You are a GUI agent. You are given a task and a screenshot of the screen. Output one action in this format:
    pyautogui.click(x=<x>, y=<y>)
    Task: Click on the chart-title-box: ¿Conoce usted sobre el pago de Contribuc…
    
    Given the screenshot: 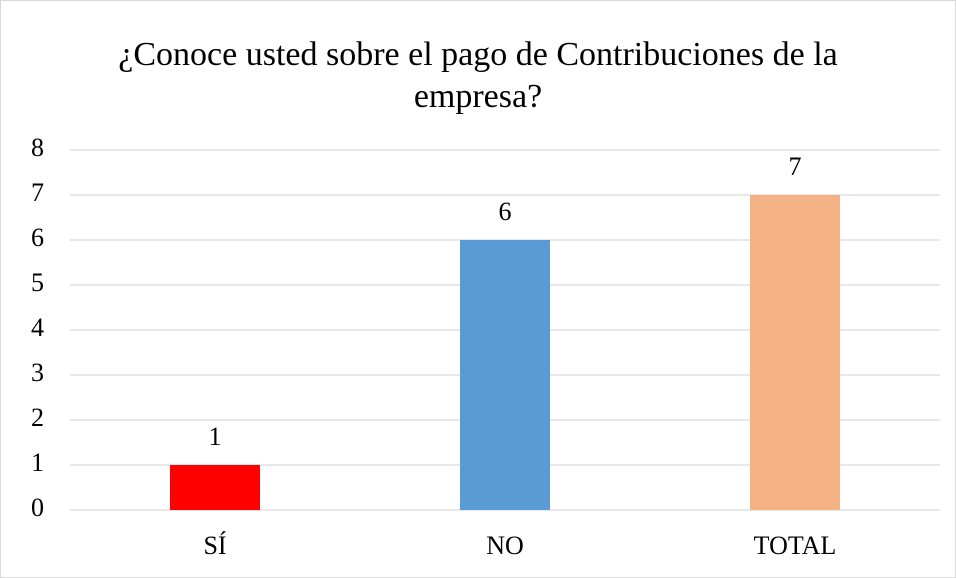 What is the action you would take?
    pyautogui.click(x=478, y=76)
    